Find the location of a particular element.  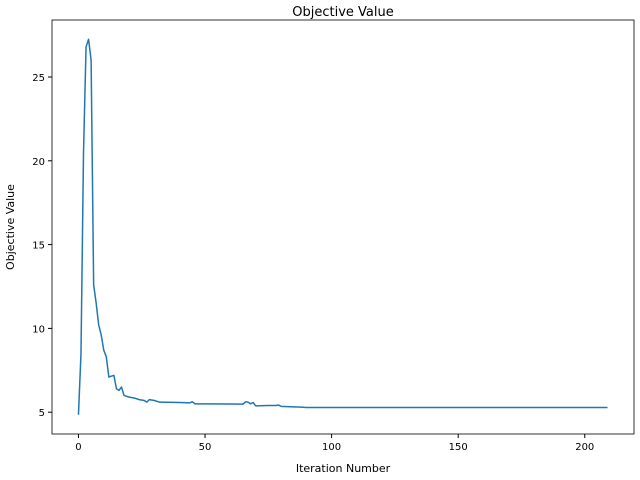

y-tick-label: 5 is located at coordinates (42, 413).